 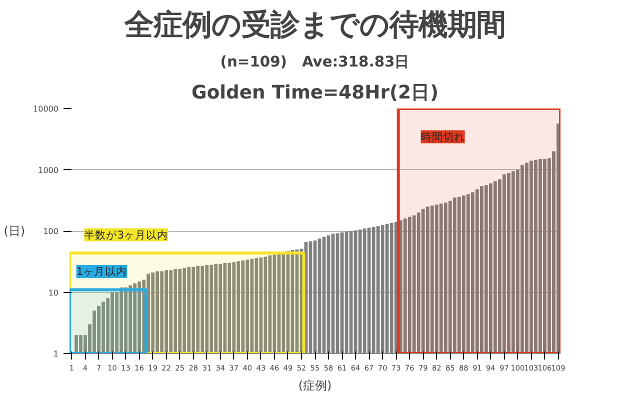 I want to click on x-axis-title: (症例), so click(x=315, y=385).